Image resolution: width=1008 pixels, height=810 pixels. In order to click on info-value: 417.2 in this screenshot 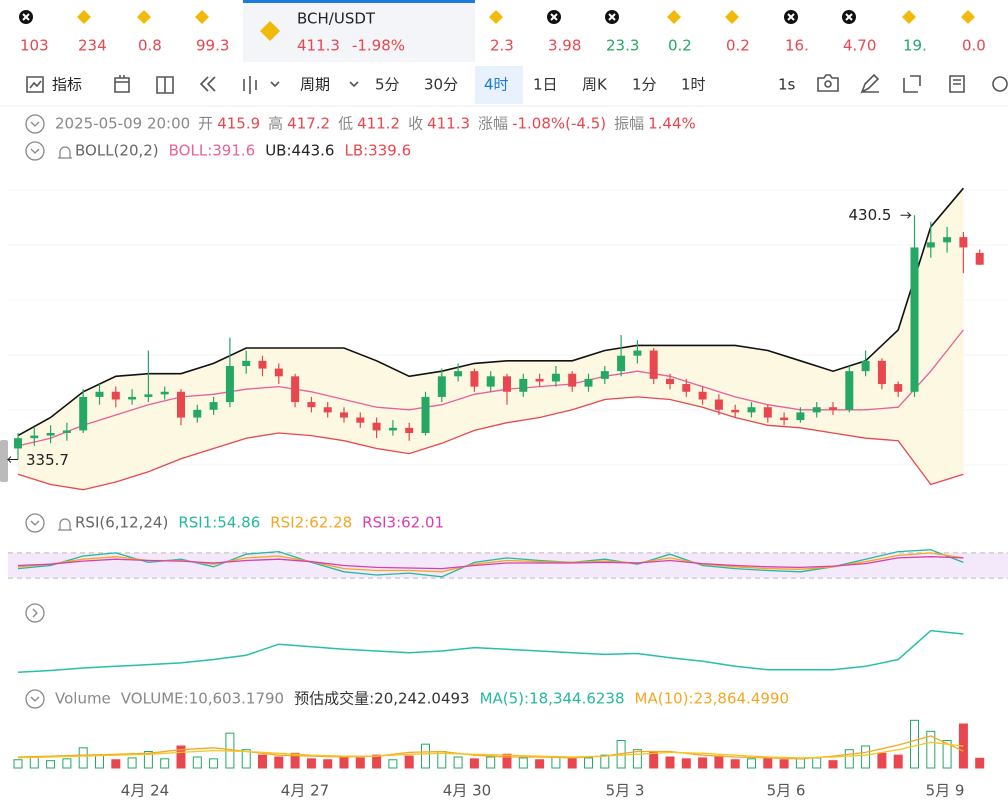, I will do `click(308, 124)`.